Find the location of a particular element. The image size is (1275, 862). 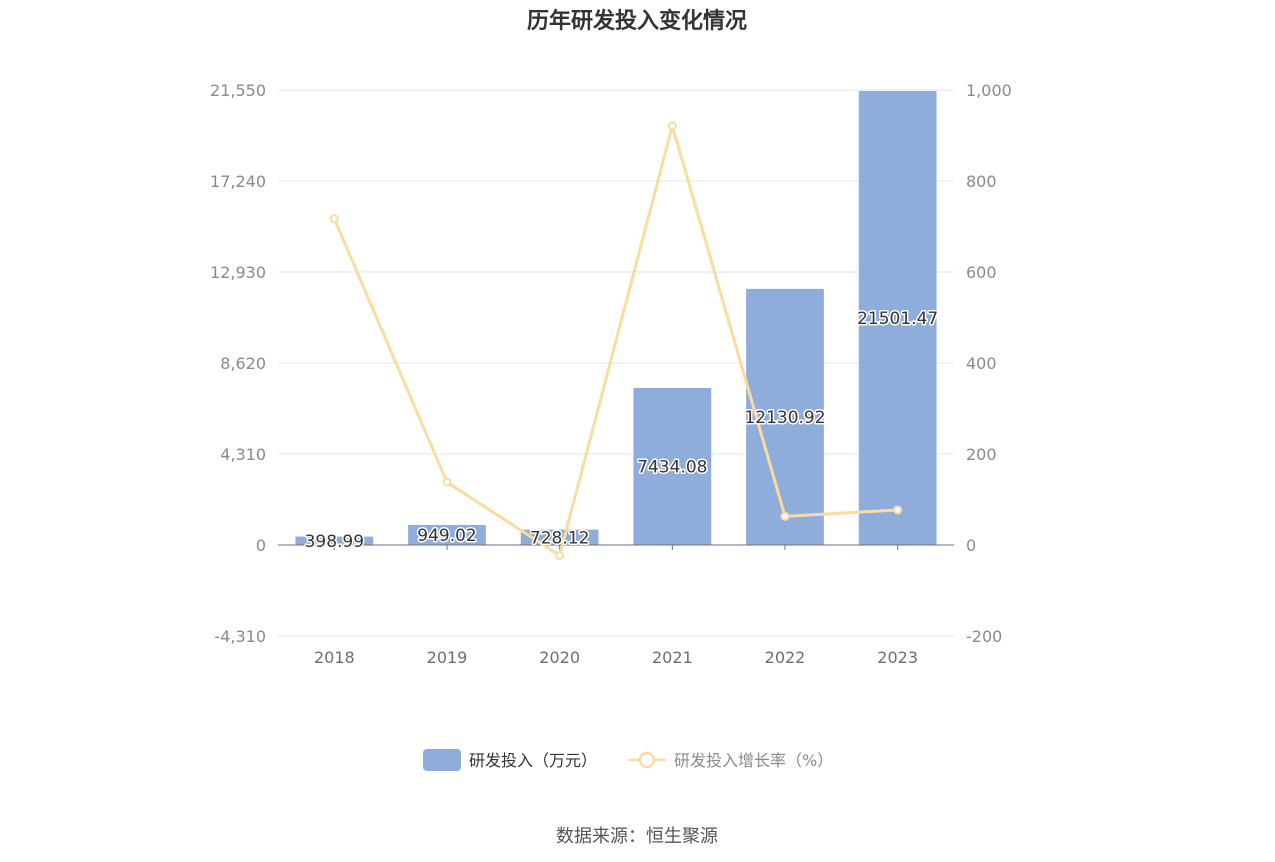

x-axis is located at coordinates (616, 547).